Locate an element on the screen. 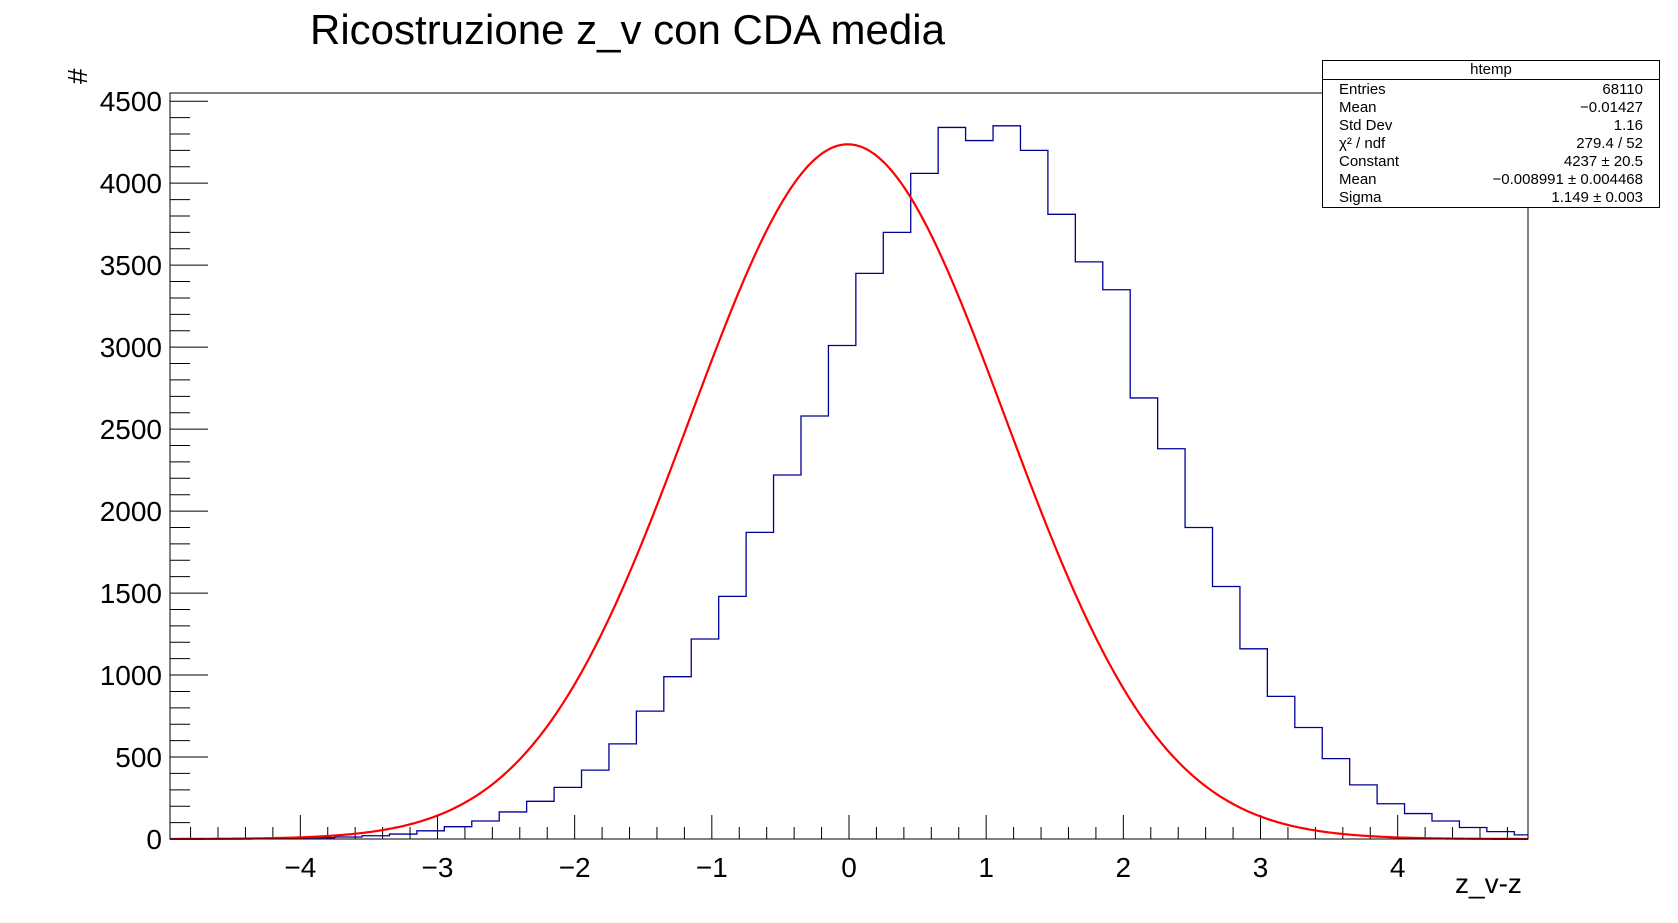 This screenshot has height=923, width=1678. x-axis-label: z_v-z is located at coordinates (1488, 883).